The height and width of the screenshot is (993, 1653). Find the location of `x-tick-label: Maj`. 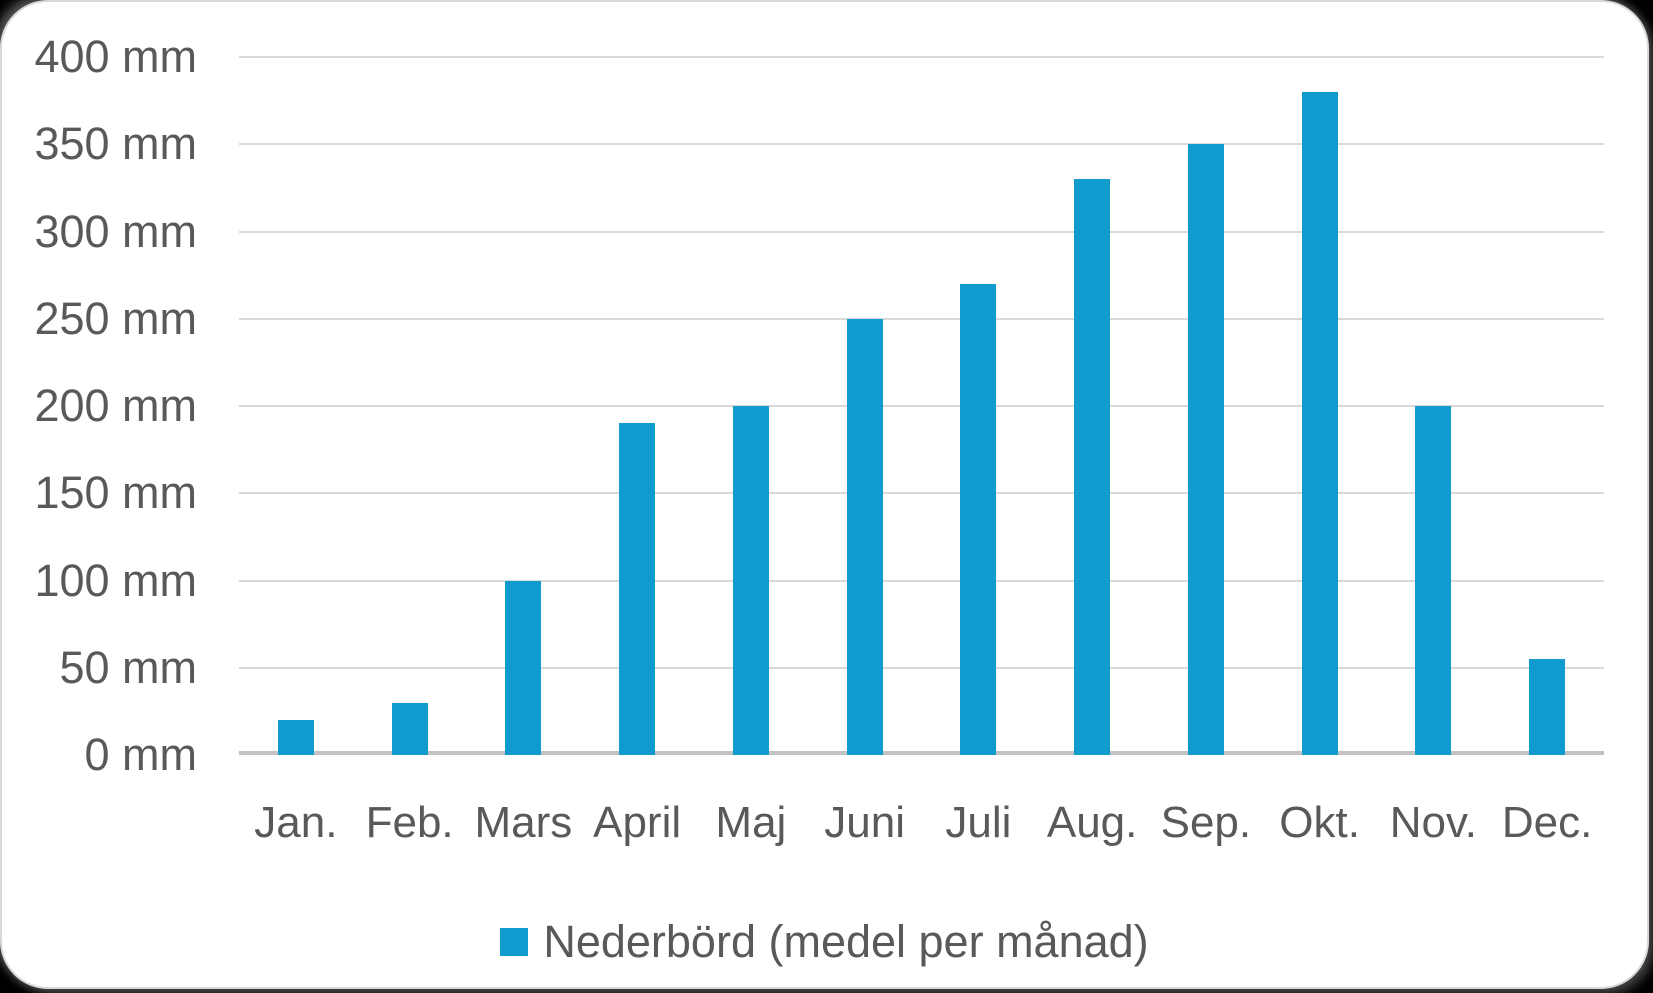

x-tick-label: Maj is located at coordinates (751, 822).